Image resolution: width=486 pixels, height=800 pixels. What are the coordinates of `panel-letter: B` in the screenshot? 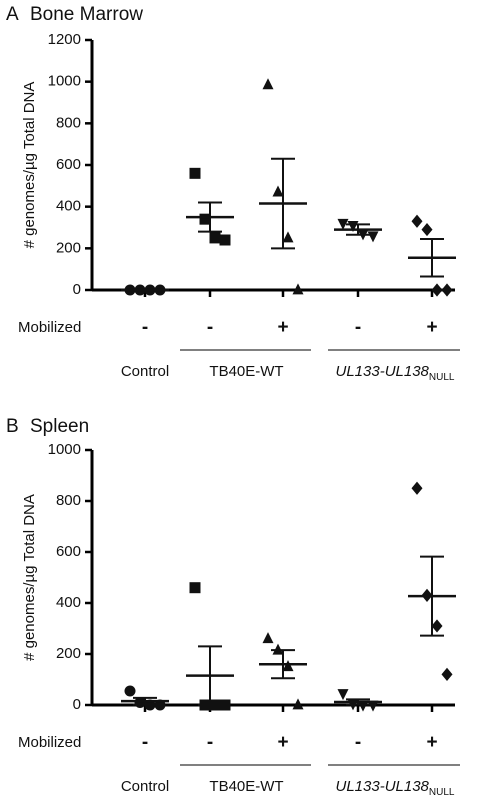 It's located at (12, 426).